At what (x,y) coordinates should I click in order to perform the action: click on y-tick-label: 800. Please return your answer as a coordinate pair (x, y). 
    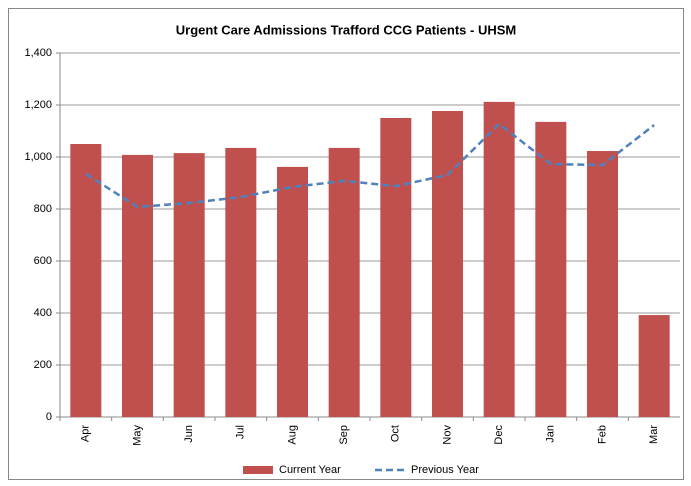
    Looking at the image, I should click on (43, 209).